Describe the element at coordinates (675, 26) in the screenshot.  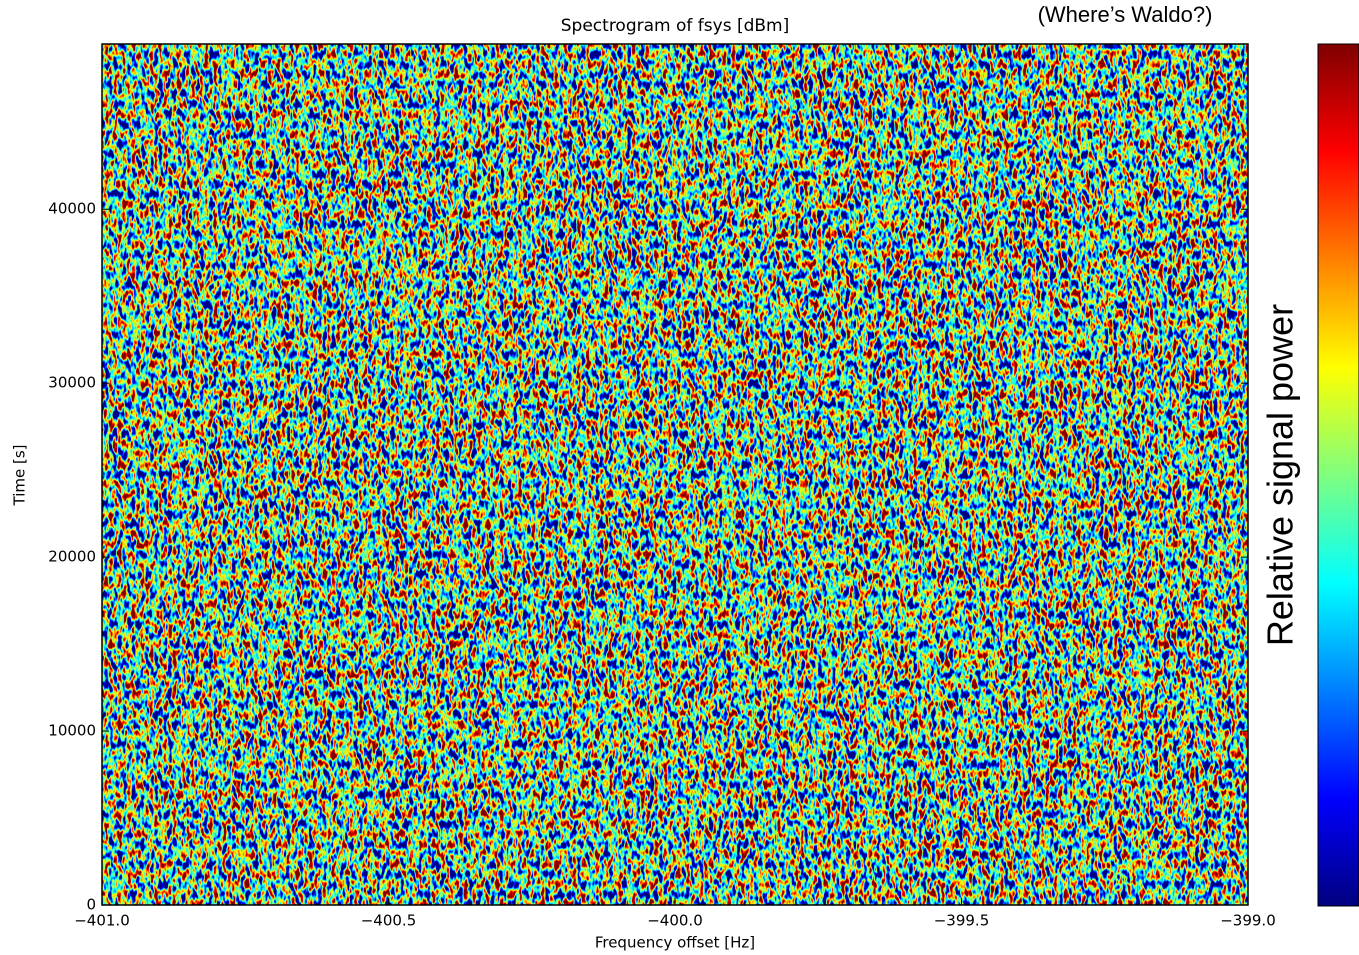
I see `chart-title: Spectrogram of fsys [dBm]` at that location.